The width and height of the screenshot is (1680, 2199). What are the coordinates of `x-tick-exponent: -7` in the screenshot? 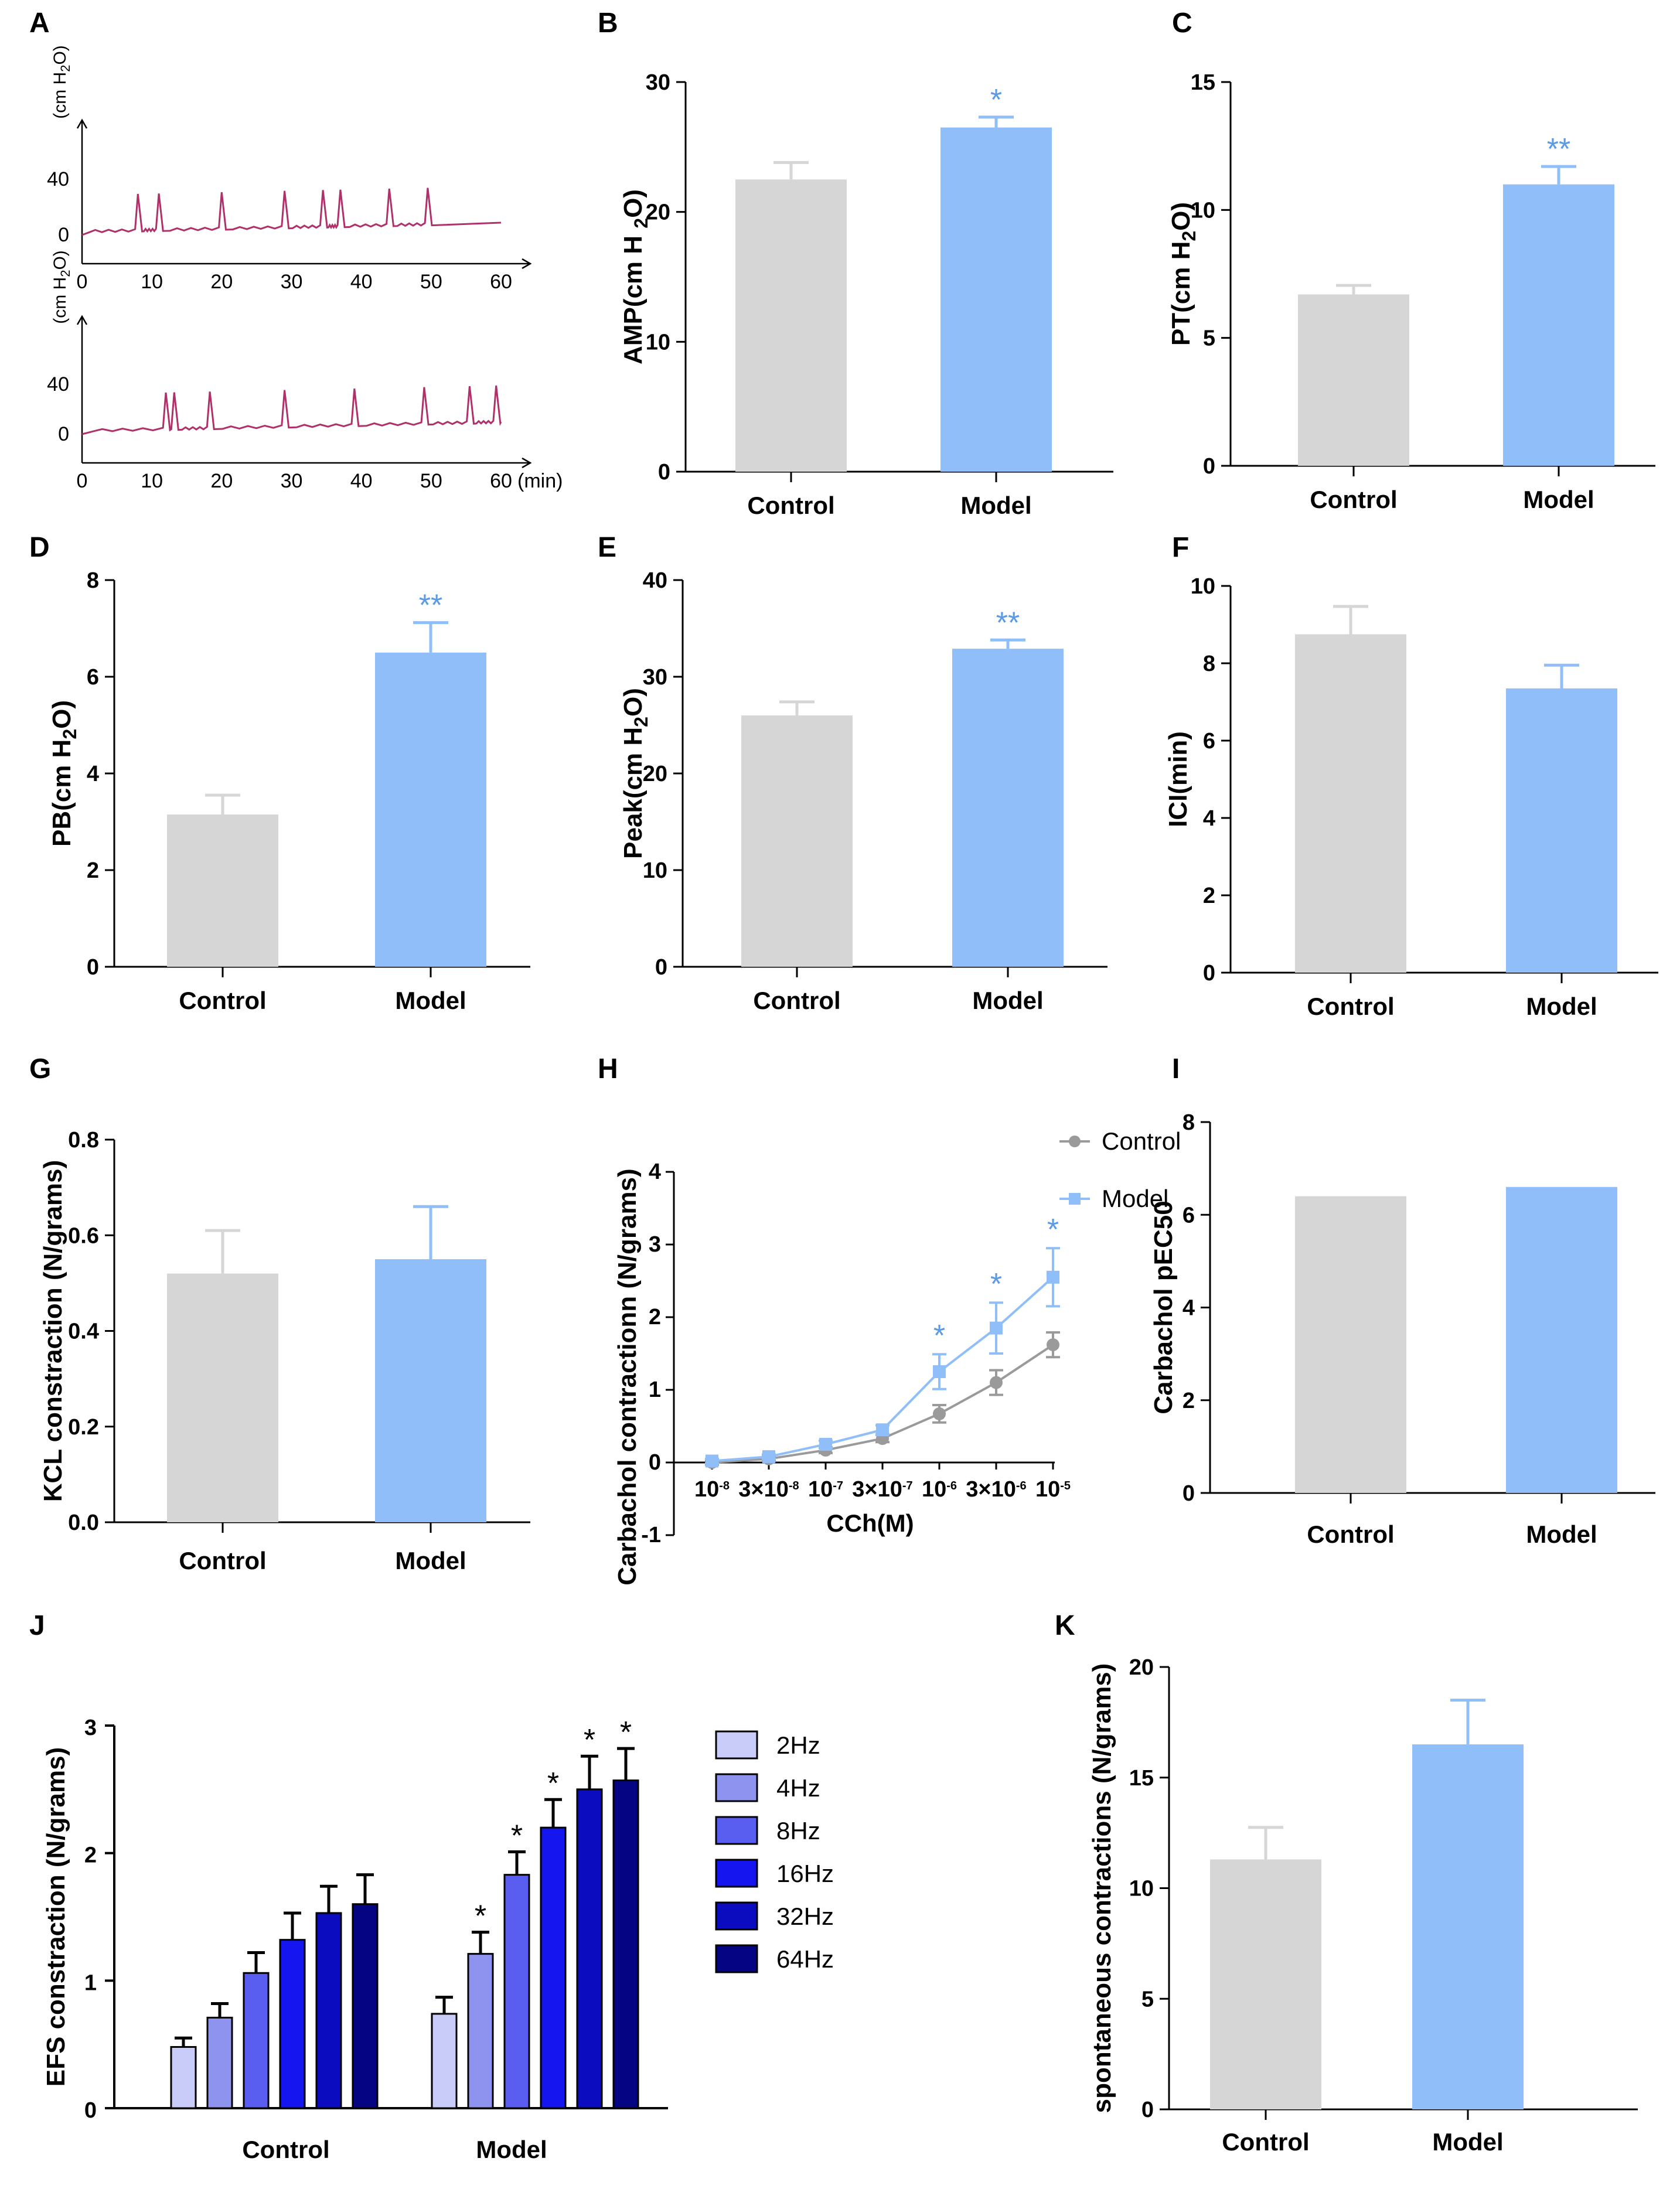 It's located at (907, 1485).